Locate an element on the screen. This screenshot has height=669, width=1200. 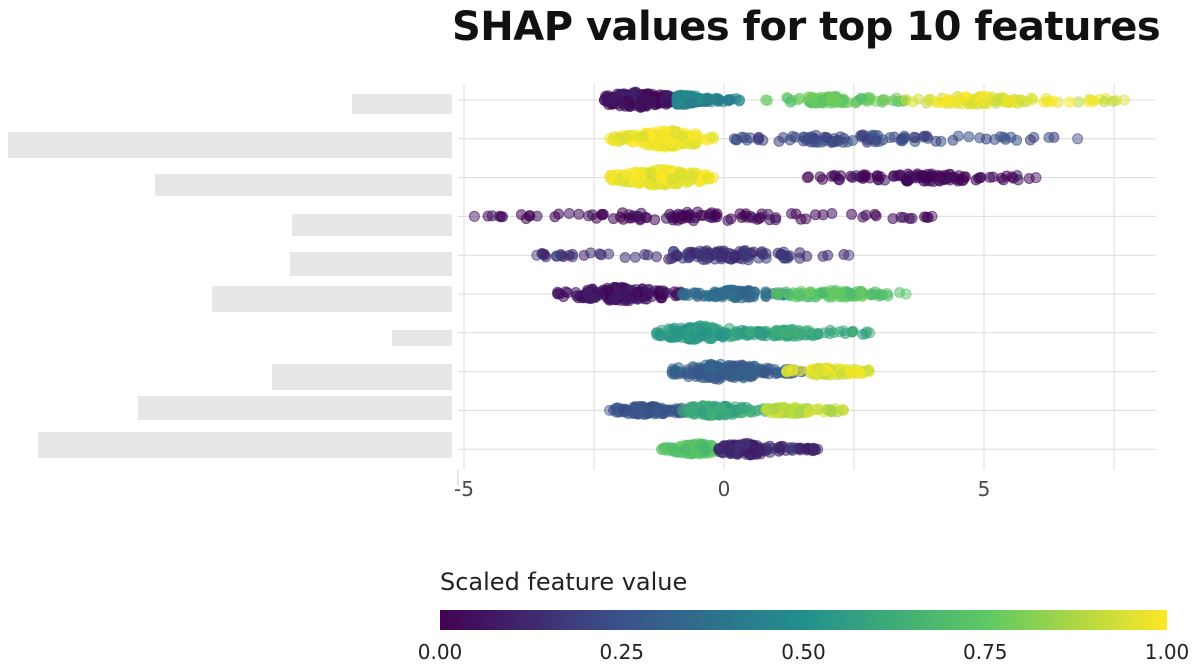
x-tick-label: 5 is located at coordinates (984, 489).